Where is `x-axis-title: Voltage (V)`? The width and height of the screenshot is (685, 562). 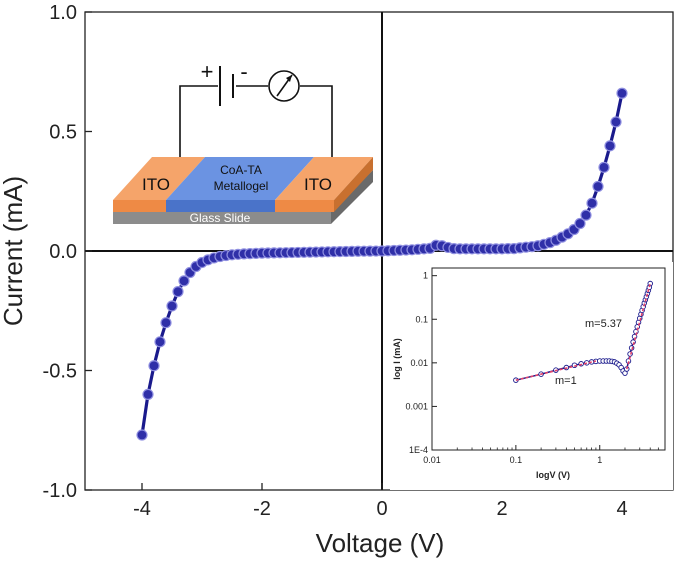 x-axis-title: Voltage (V) is located at coordinates (380, 543).